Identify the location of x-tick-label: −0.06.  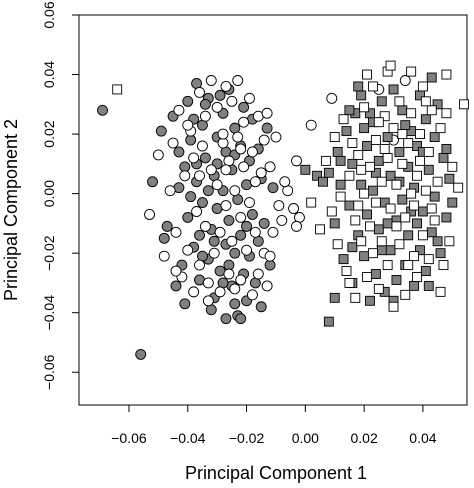
(129, 438).